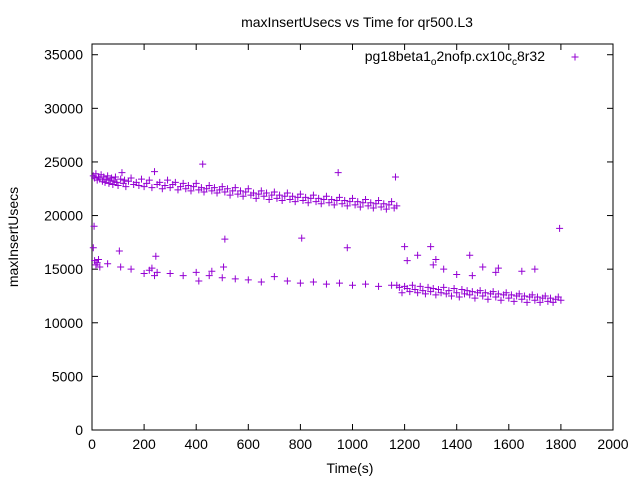 The height and width of the screenshot is (480, 640). Describe the element at coordinates (508, 444) in the screenshot. I see `x-tick-label: 1600` at that location.